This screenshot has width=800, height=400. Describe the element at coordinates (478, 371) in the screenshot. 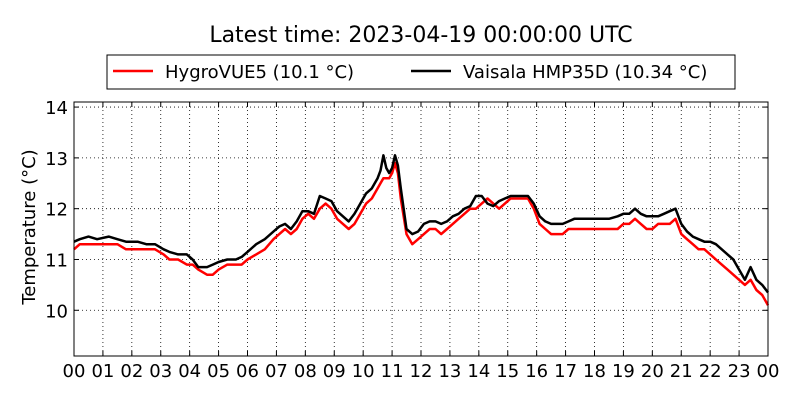

I see `x-tick-label: 14` at that location.